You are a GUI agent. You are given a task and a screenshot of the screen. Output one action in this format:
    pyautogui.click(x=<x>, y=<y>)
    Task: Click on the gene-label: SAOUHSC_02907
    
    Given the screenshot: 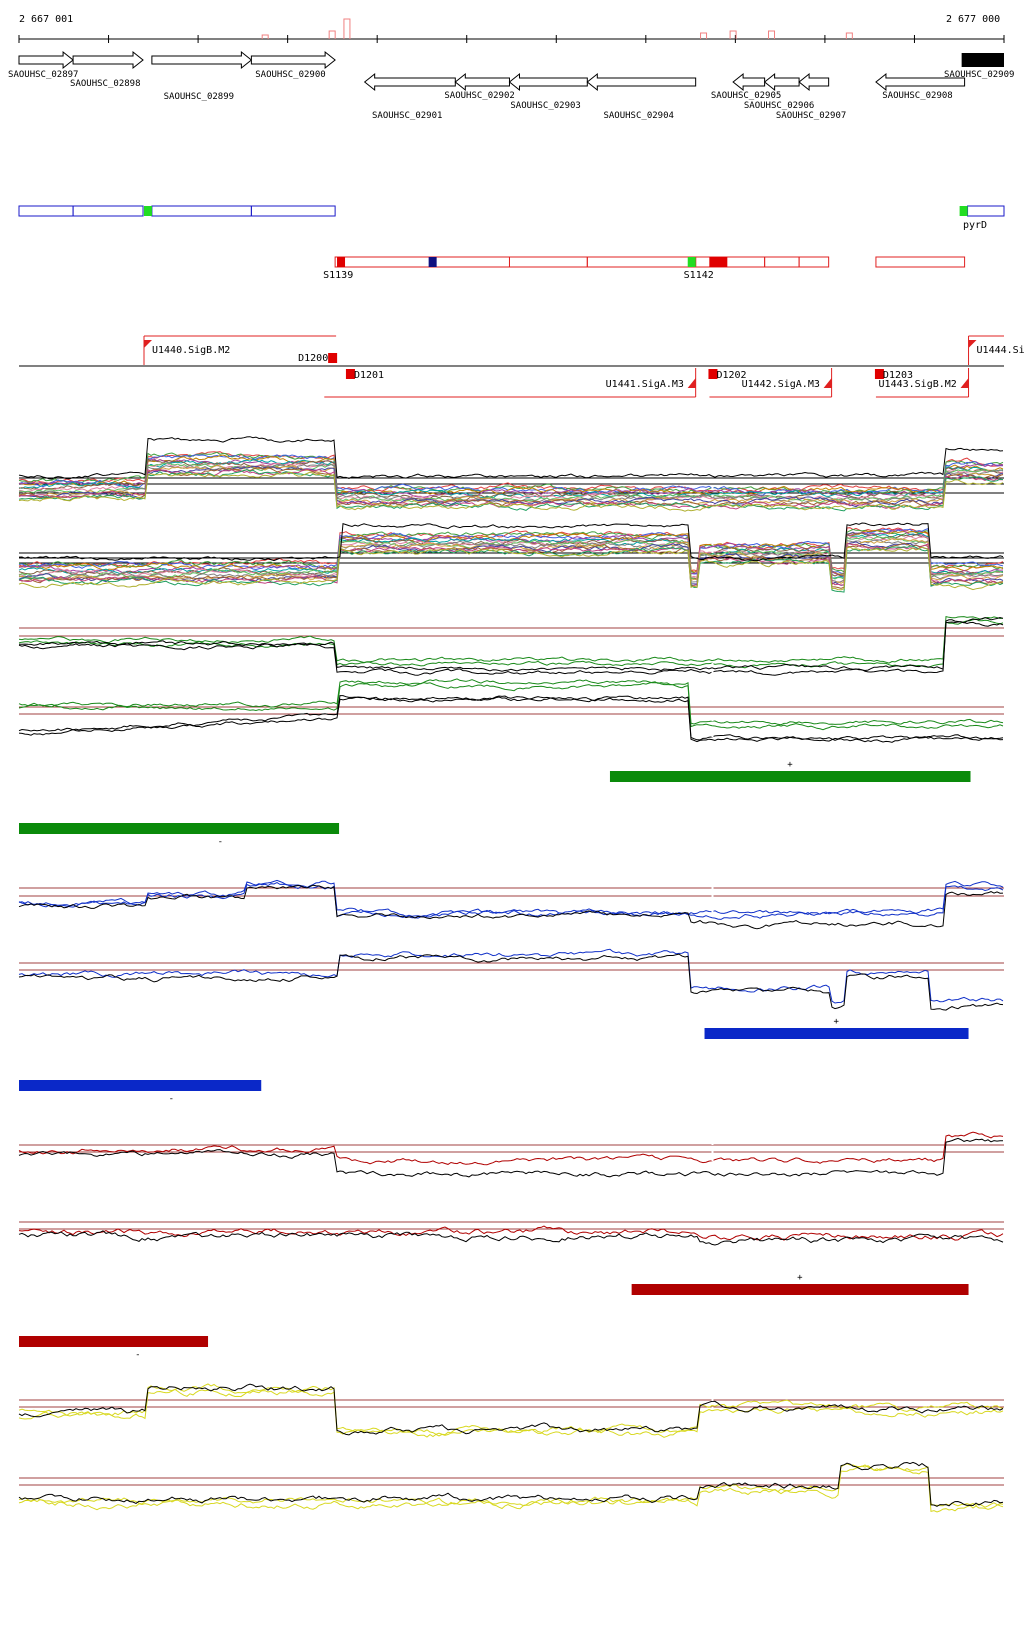 What is the action you would take?
    pyautogui.click(x=811, y=116)
    